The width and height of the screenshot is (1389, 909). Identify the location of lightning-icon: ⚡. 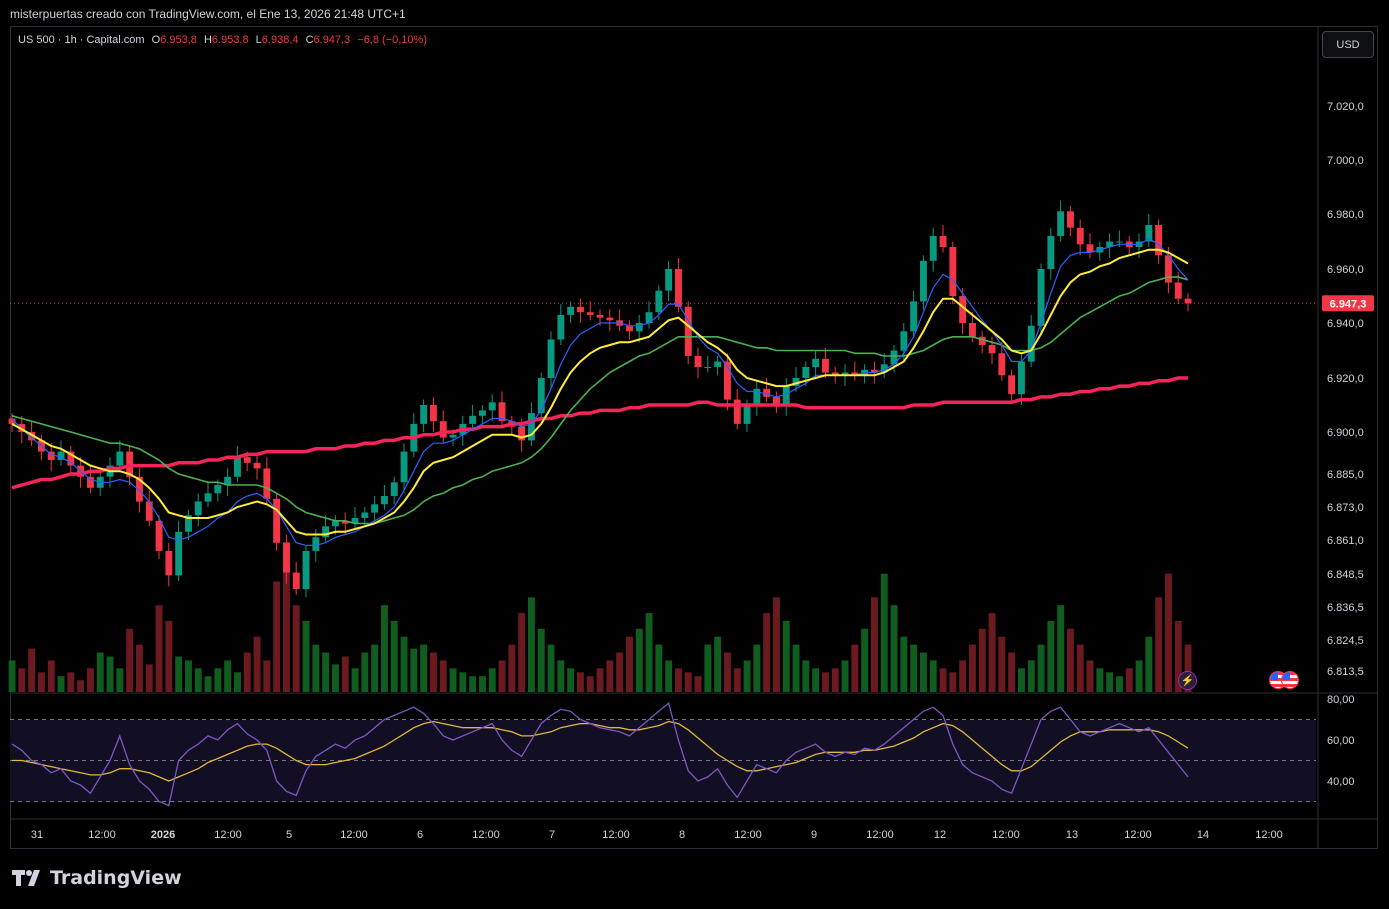
(1187, 680).